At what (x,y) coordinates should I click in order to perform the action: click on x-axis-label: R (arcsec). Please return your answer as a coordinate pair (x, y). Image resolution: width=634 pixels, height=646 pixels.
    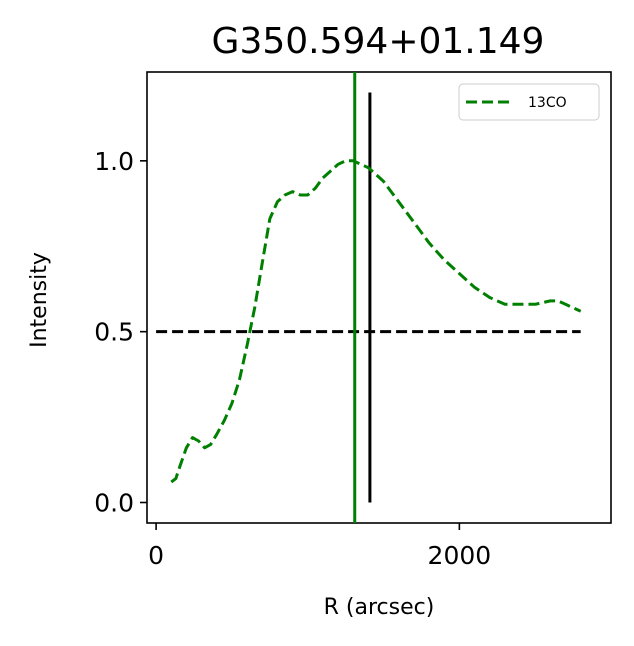
    Looking at the image, I should click on (379, 607).